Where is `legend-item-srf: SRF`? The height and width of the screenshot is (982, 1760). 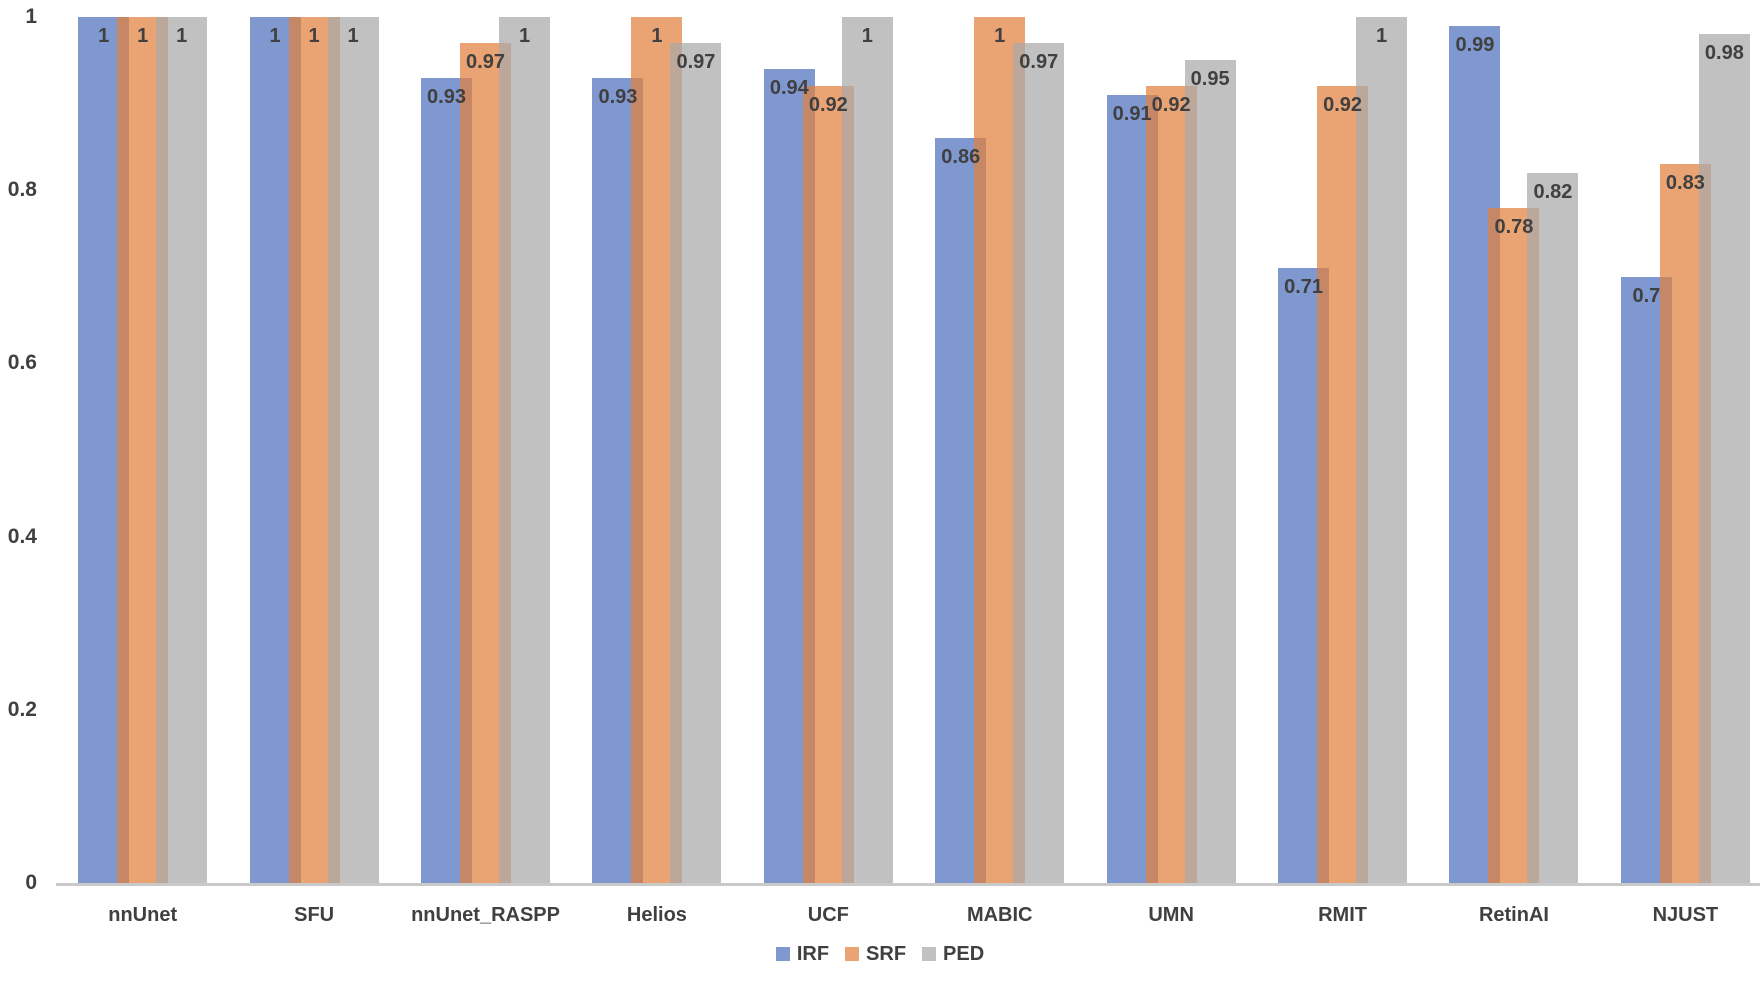 legend-item-srf: SRF is located at coordinates (875, 954).